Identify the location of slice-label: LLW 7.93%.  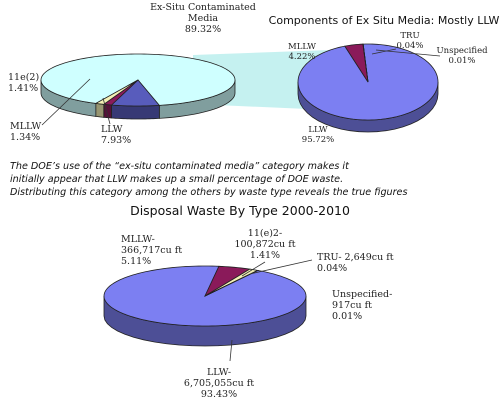
(116, 135).